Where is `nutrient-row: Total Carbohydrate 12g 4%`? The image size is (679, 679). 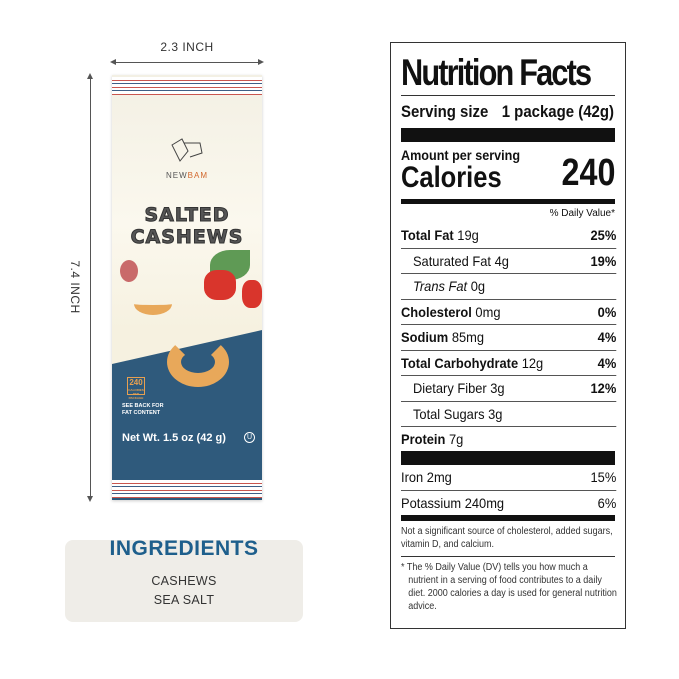
nutrient-row: Total Carbohydrate 12g 4% is located at coordinates (509, 362).